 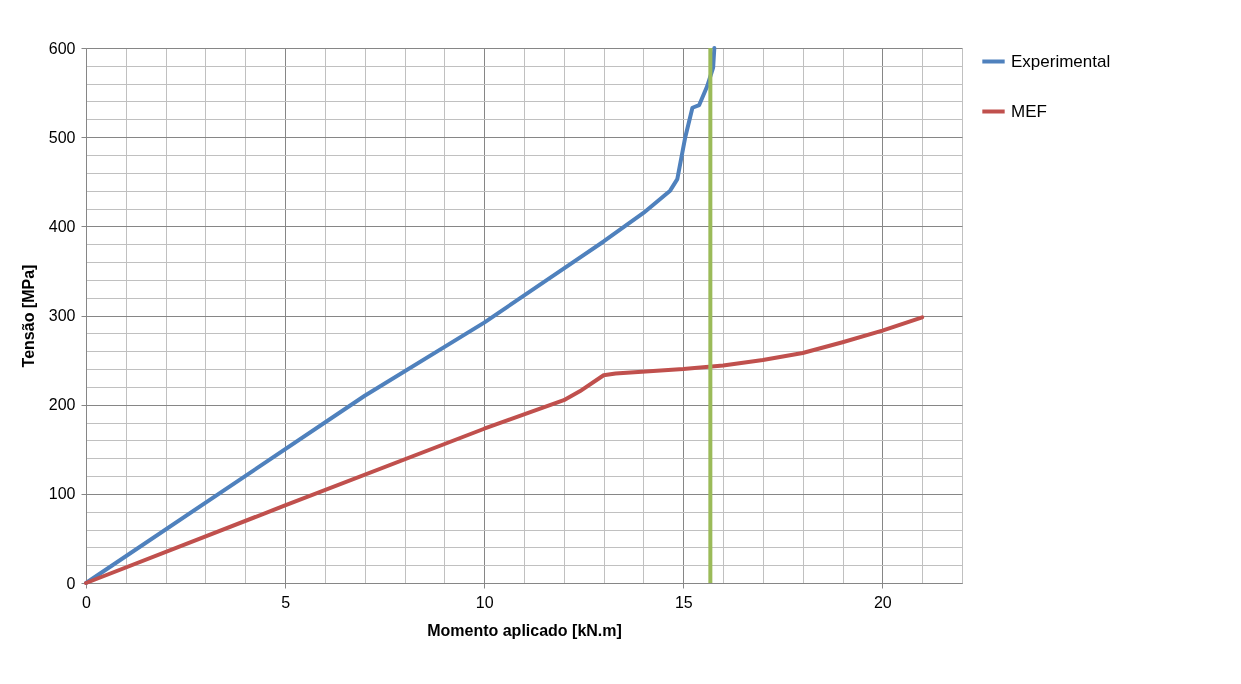 I want to click on y-tick-label: 500, so click(x=62, y=137).